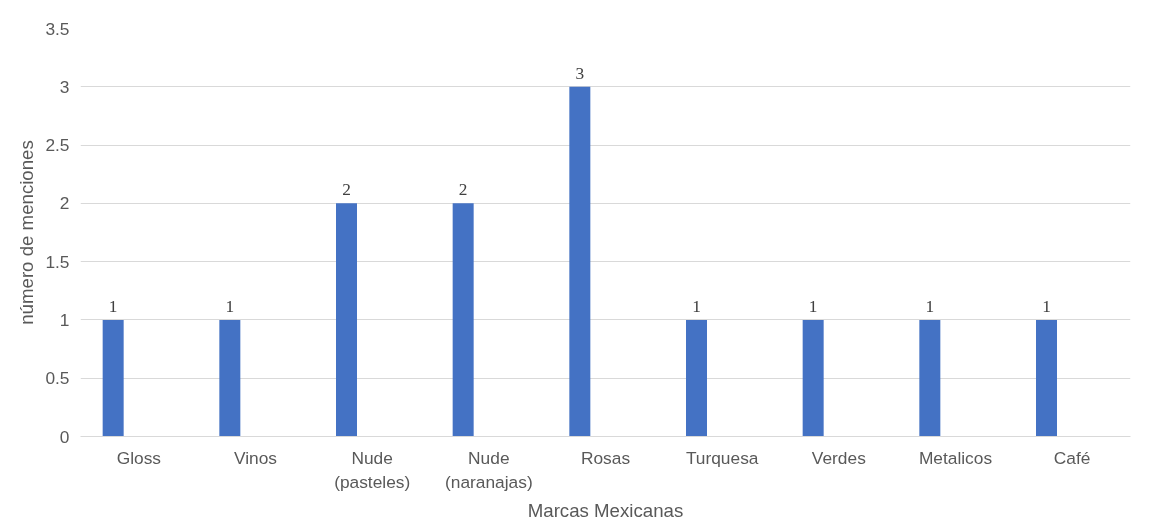 Image resolution: width=1156 pixels, height=529 pixels. I want to click on x-axis-title: Marcas Mexicanas, so click(605, 510).